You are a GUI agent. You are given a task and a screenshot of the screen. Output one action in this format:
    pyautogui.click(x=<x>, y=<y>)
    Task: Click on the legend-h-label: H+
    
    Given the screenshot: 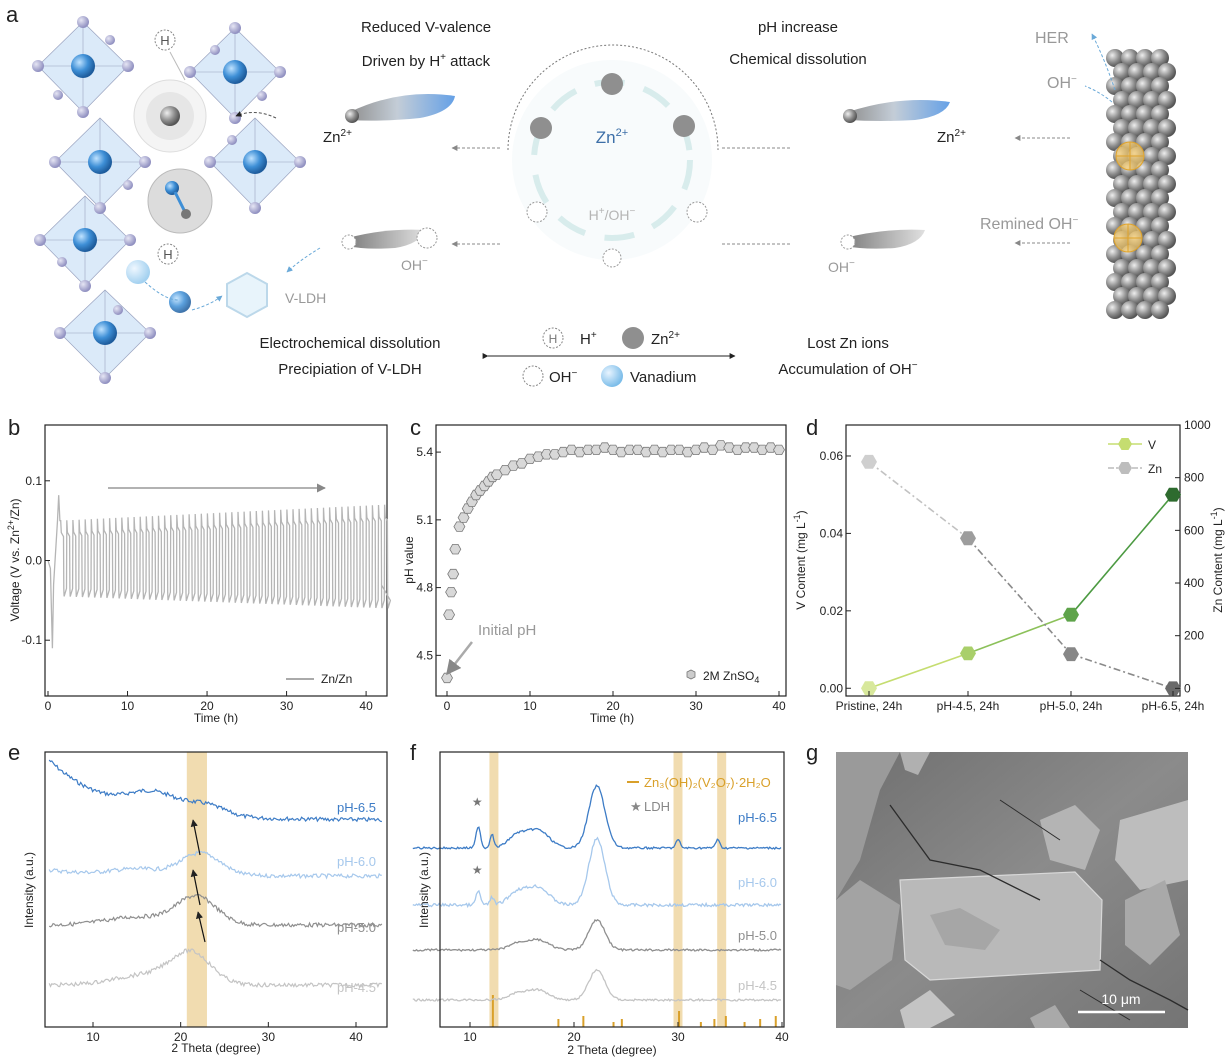 What is the action you would take?
    pyautogui.click(x=588, y=339)
    